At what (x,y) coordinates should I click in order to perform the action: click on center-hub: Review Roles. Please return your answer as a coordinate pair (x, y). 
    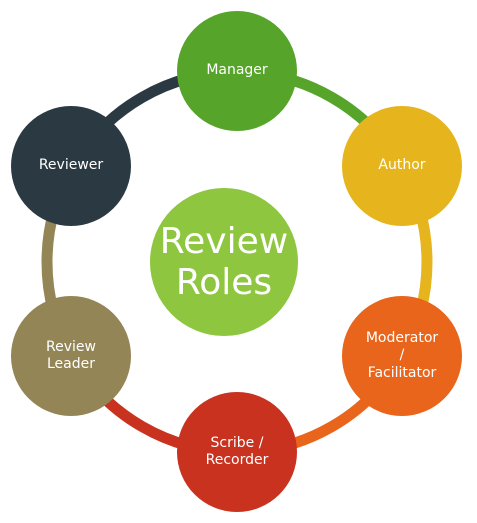
    Looking at the image, I should click on (224, 262).